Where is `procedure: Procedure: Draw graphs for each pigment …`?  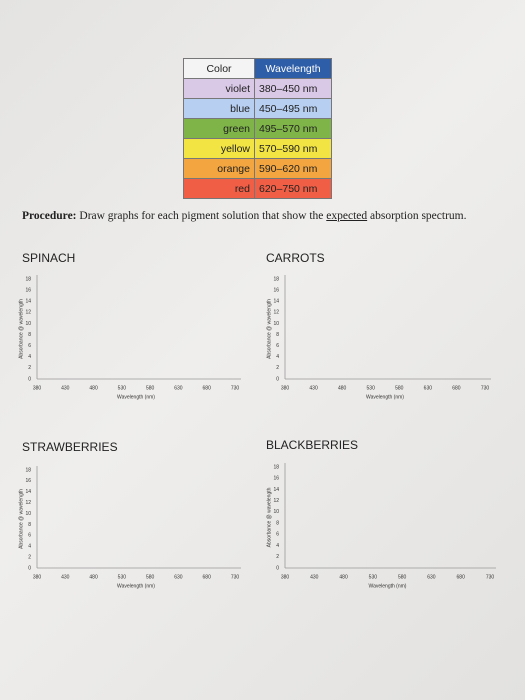 procedure: Procedure: Draw graphs for each pigment … is located at coordinates (244, 216).